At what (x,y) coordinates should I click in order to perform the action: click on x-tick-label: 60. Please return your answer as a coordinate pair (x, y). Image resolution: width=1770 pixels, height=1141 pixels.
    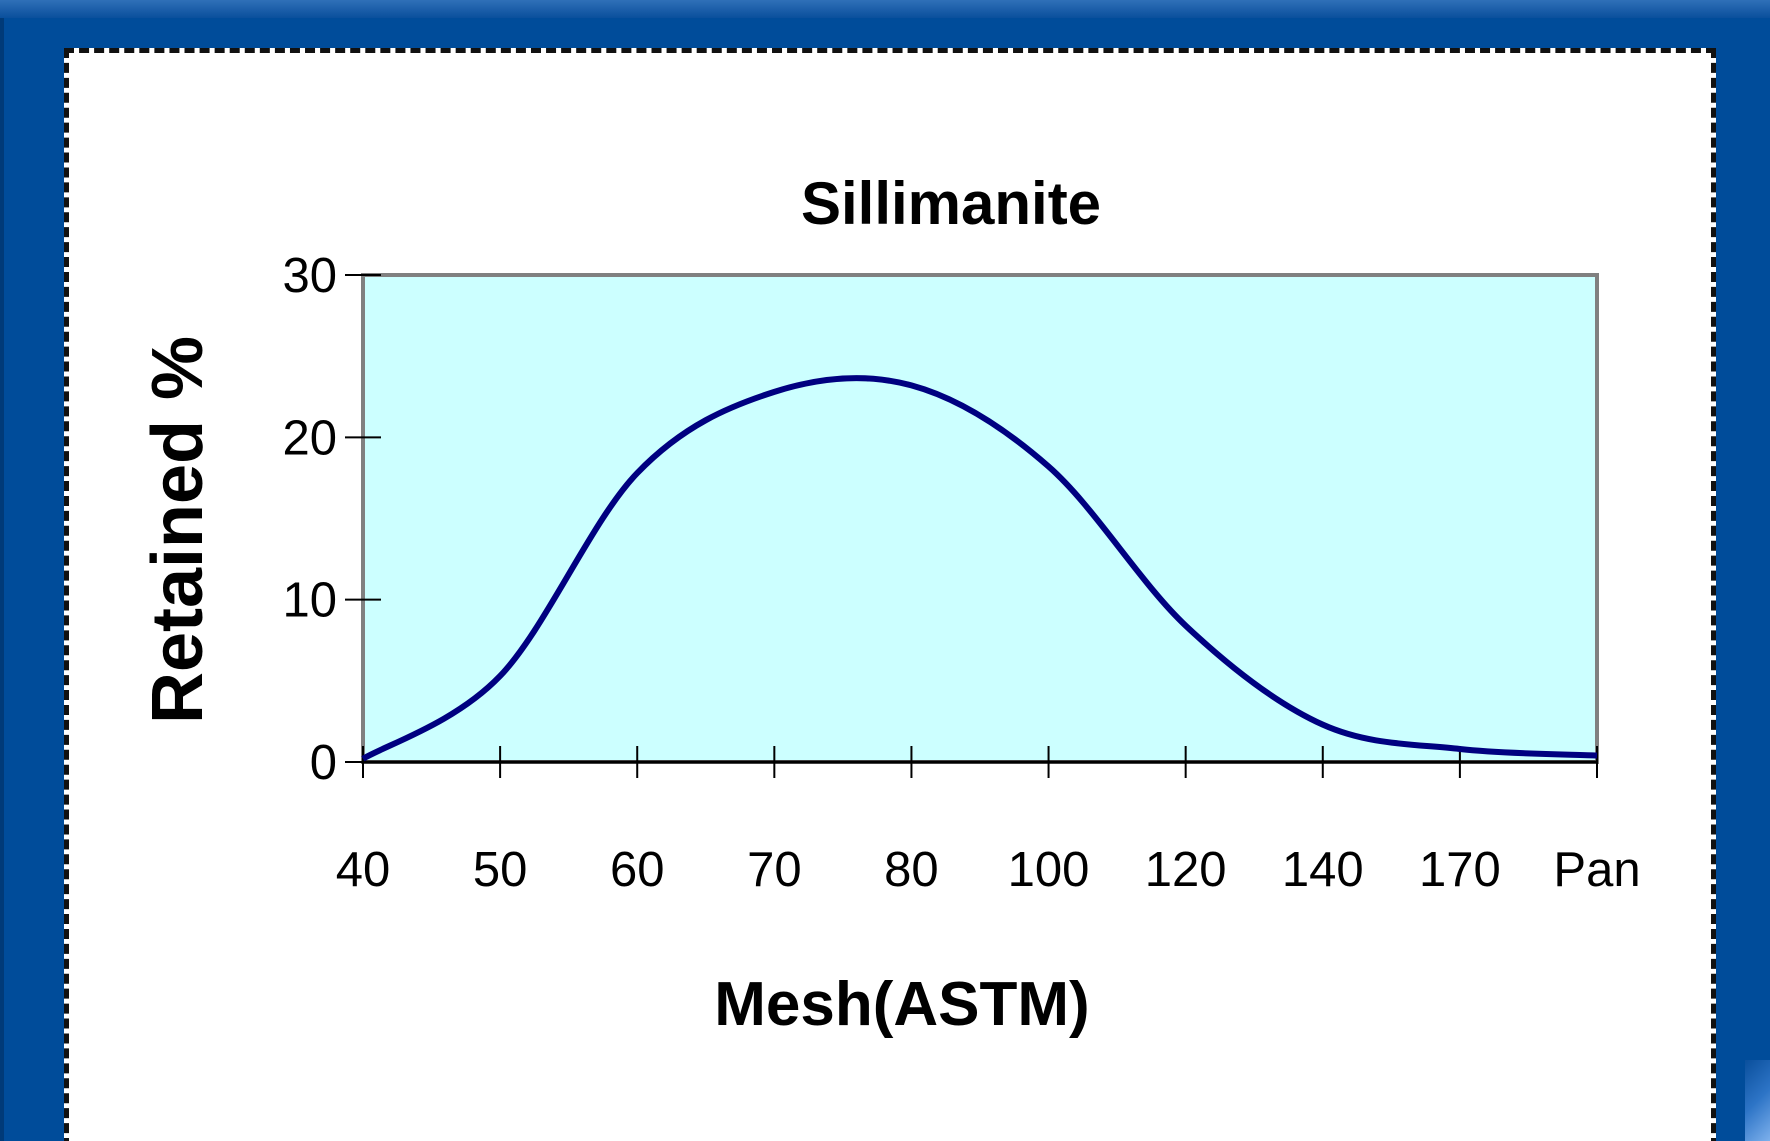
    Looking at the image, I should click on (637, 870).